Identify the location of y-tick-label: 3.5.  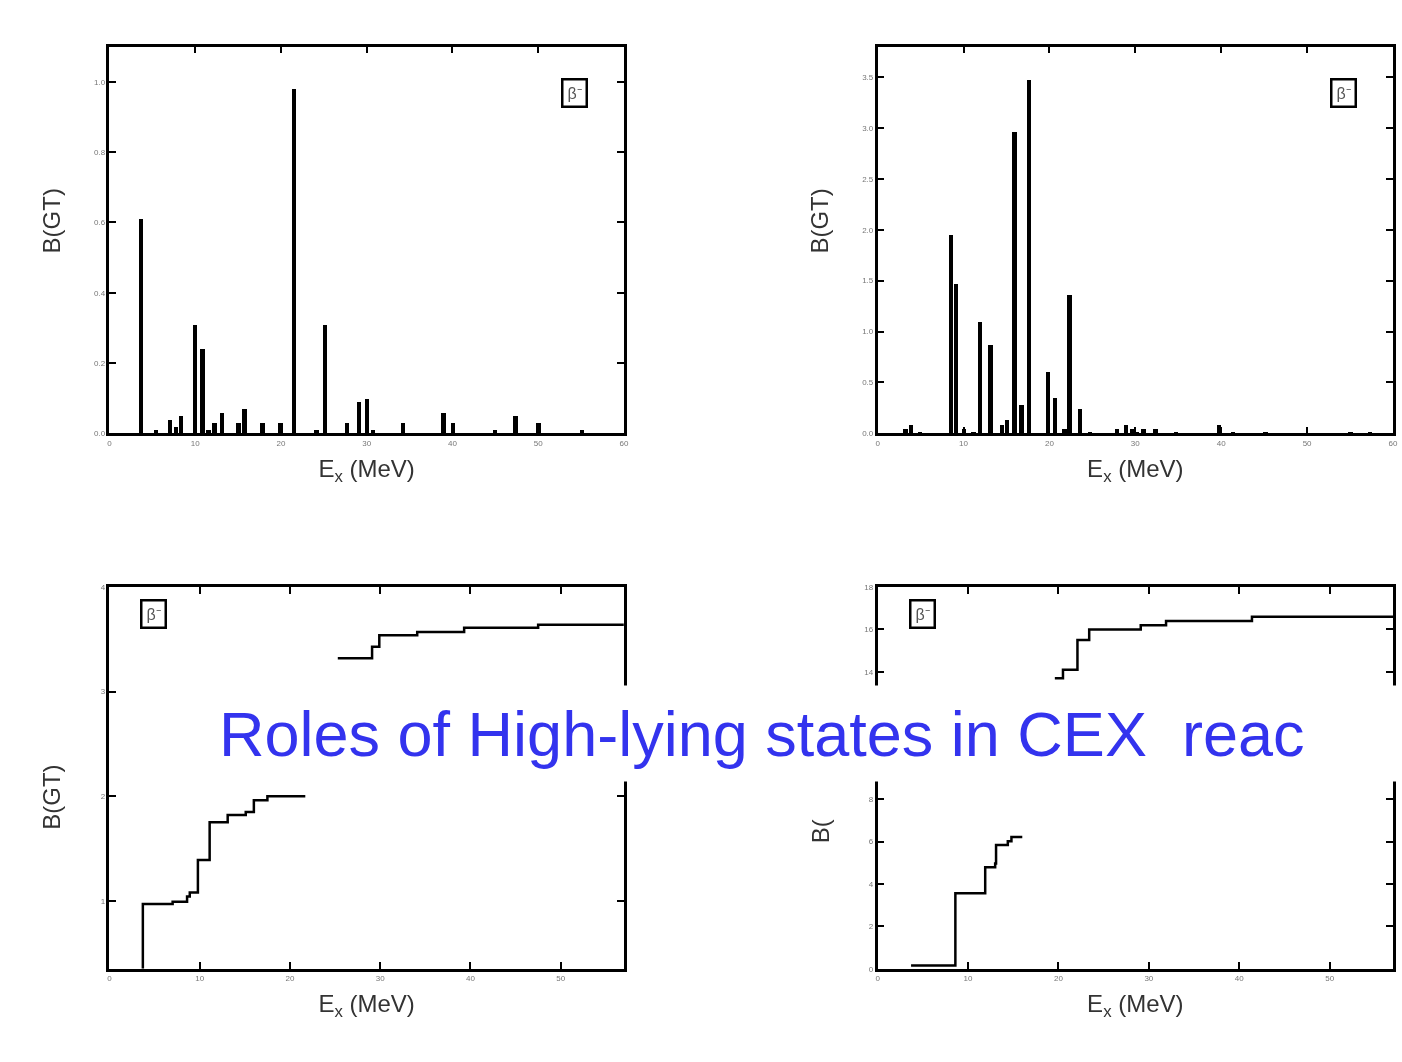
(868, 77).